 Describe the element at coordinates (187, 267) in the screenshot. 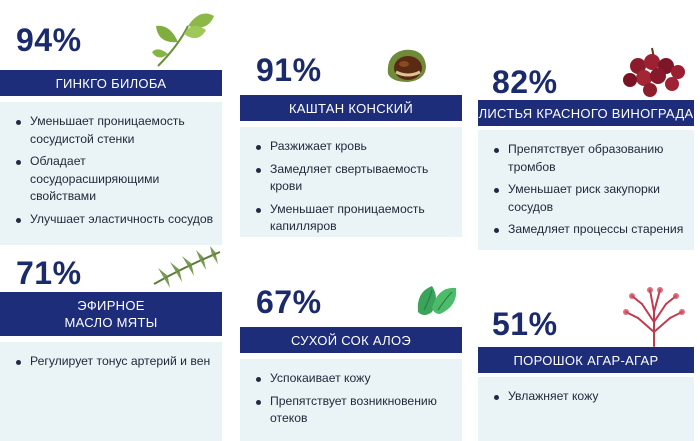

I see `rosemary-sprig-icon` at that location.